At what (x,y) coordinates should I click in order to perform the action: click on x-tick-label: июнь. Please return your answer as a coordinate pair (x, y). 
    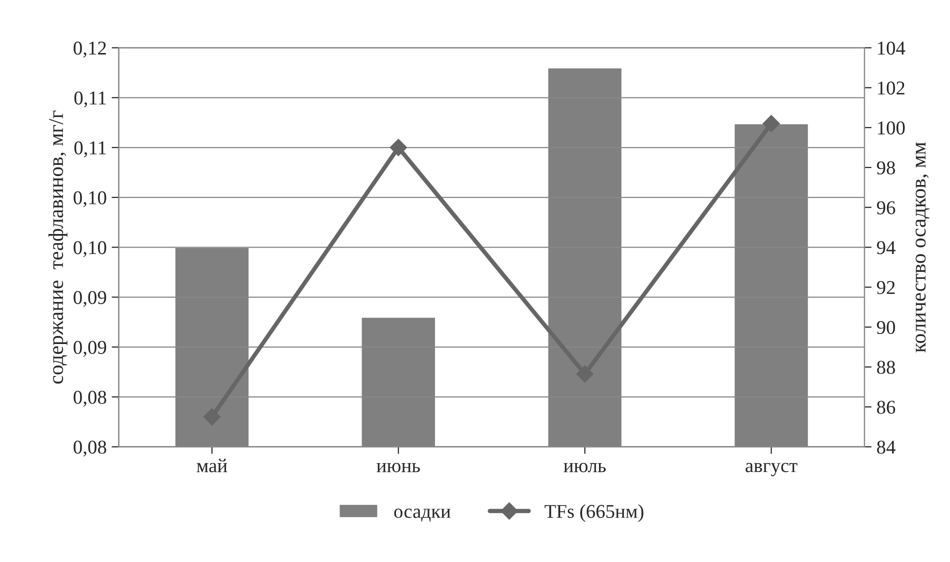
    Looking at the image, I should click on (398, 467).